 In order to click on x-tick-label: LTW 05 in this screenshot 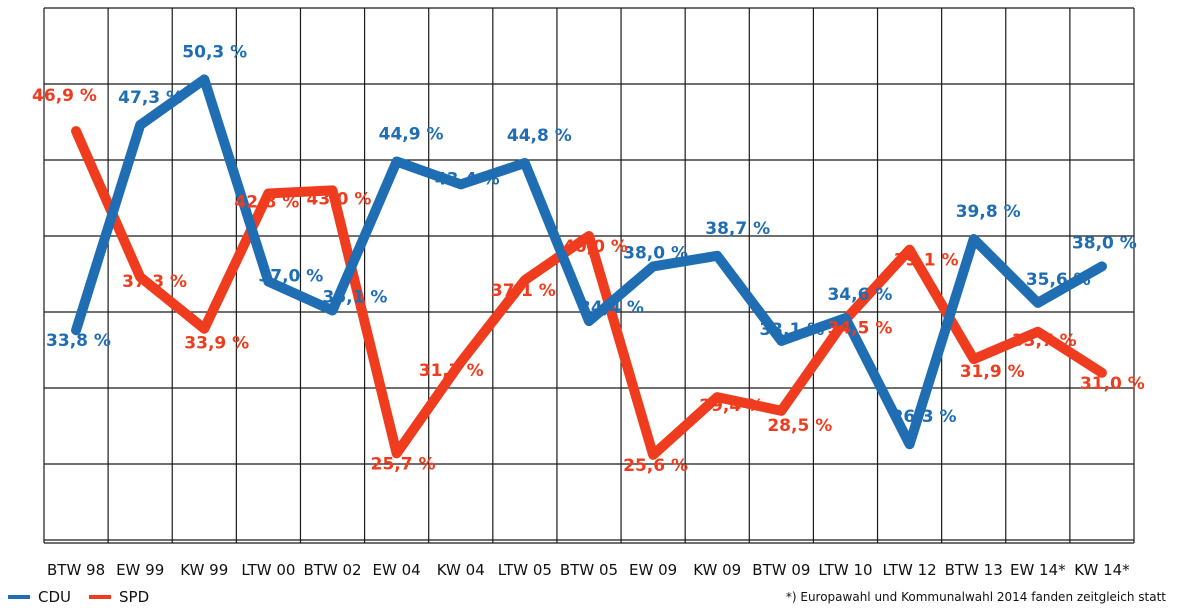, I will do `click(525, 570)`.